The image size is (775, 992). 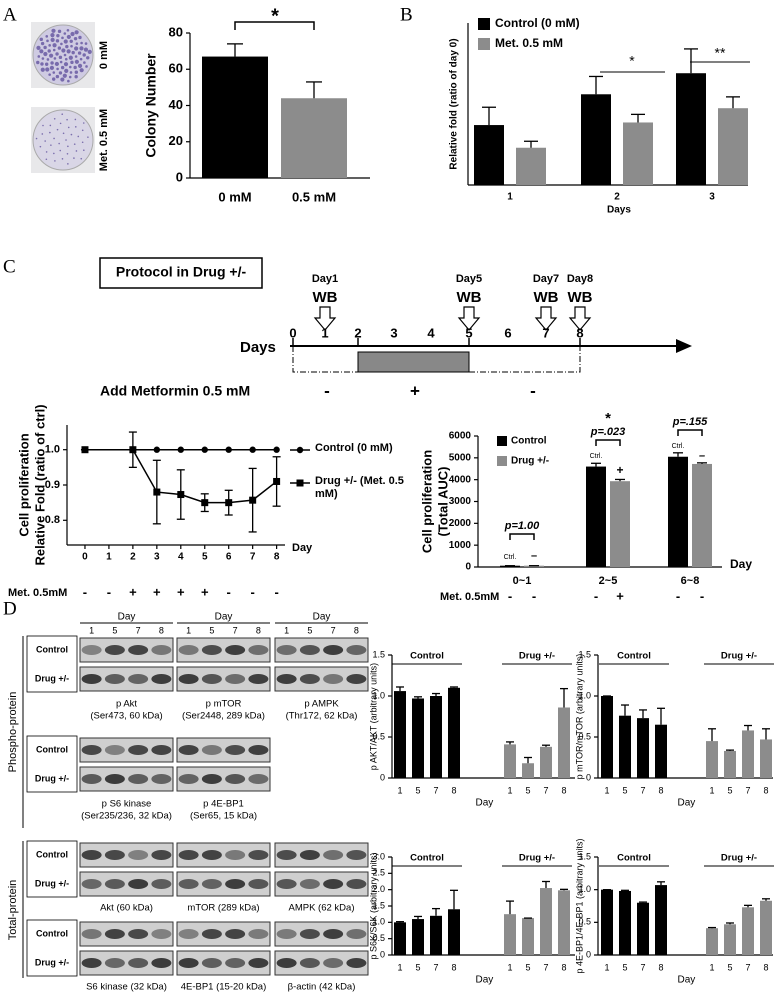 What do you see at coordinates (415, 390) in the screenshot?
I see `phase-sign: +` at bounding box center [415, 390].